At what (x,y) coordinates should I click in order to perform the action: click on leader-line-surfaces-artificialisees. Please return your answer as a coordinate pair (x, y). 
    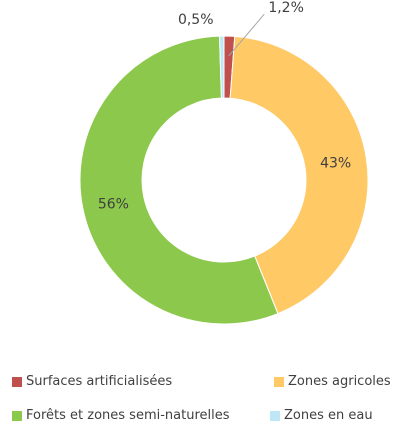
    Looking at the image, I should click on (246, 35).